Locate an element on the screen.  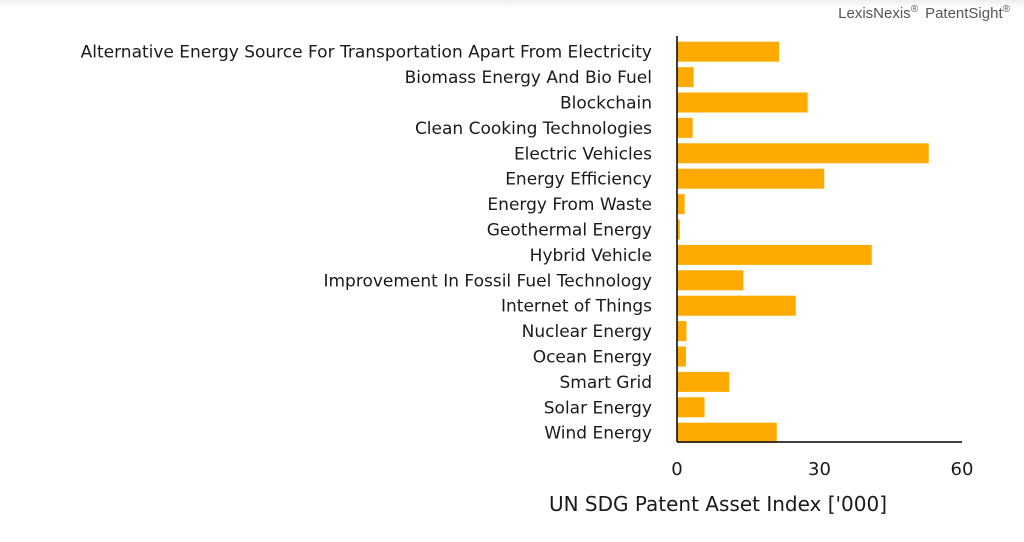
category-label: Hybrid Vehicle is located at coordinates (591, 256).